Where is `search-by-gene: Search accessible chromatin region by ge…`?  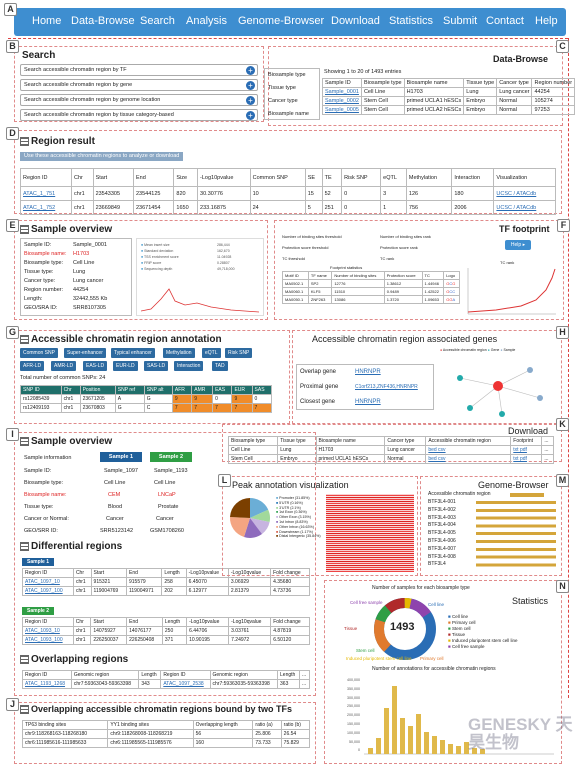
search-by-gene: Search accessible chromatin region by ge… is located at coordinates (139, 85).